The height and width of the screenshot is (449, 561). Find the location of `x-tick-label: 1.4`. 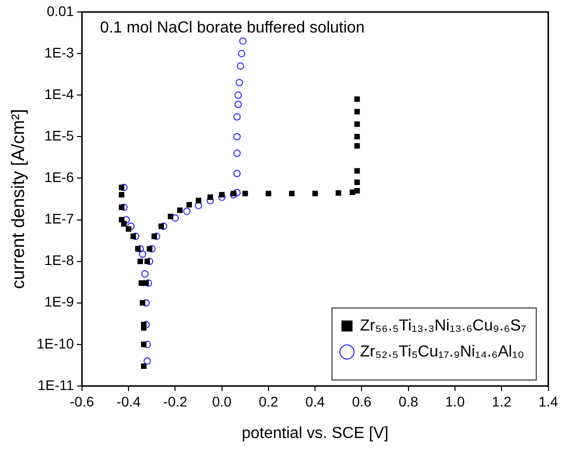

x-tick-label: 1.4 is located at coordinates (548, 401).